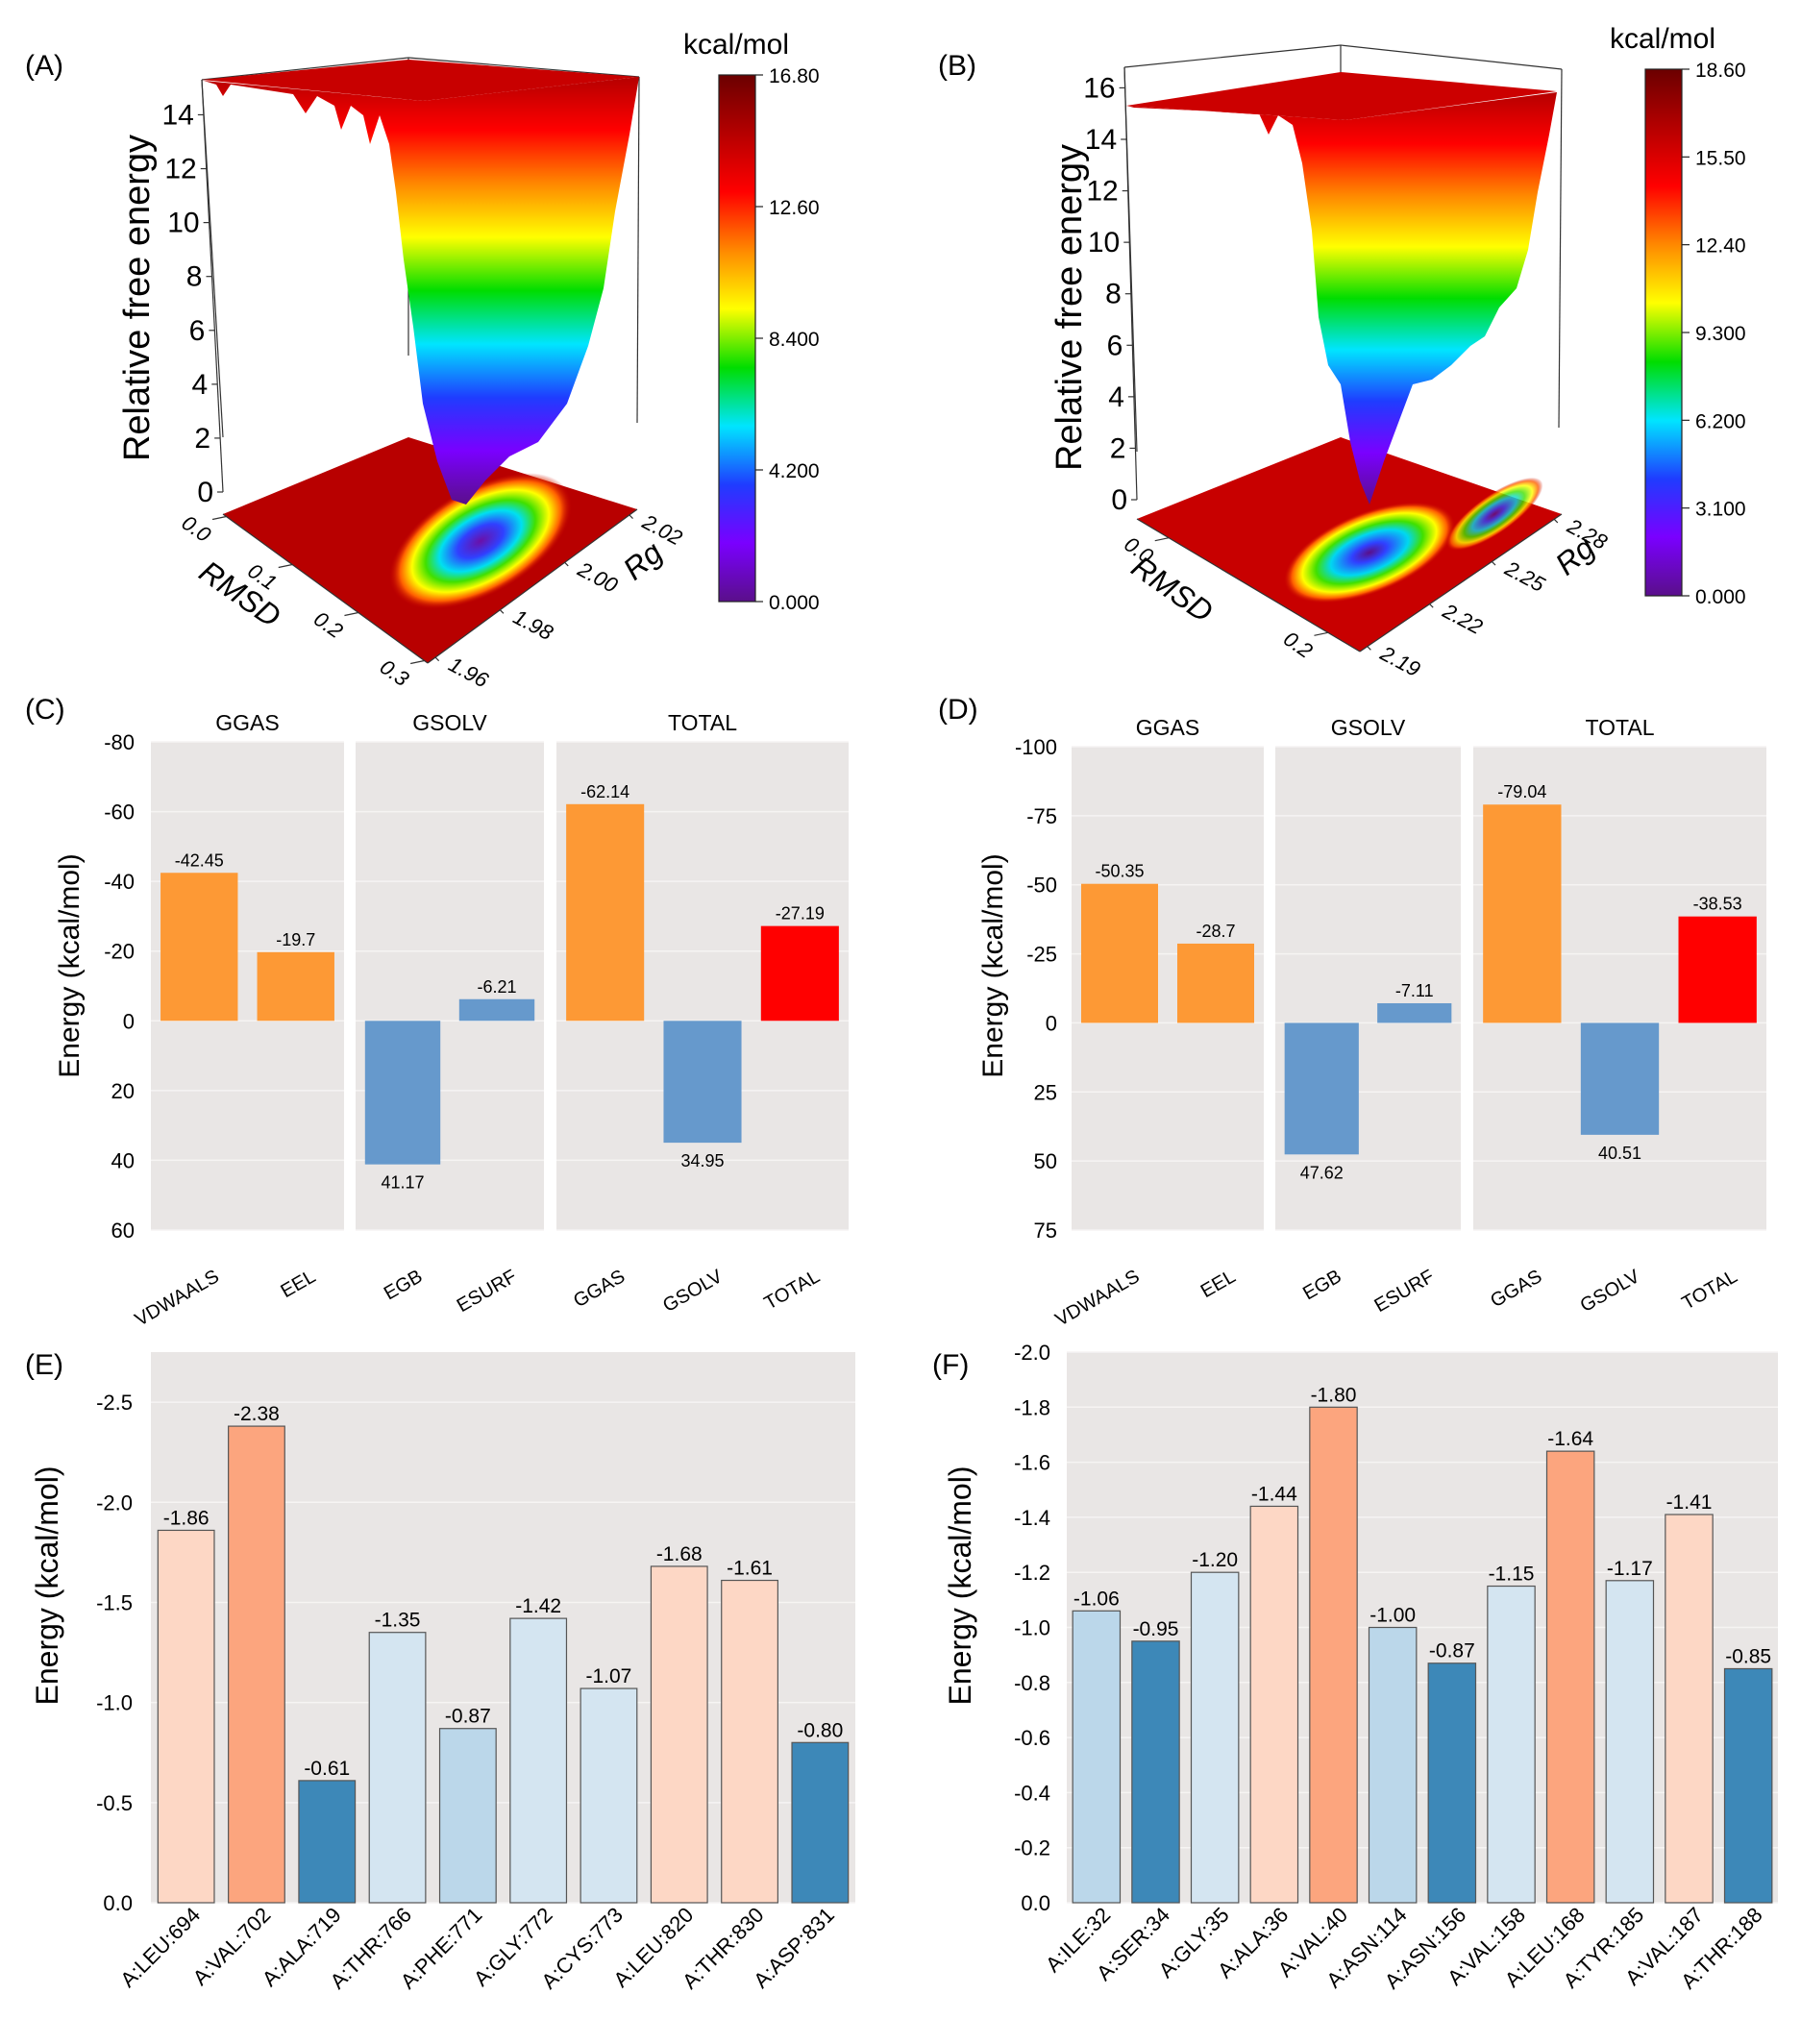  What do you see at coordinates (299, 1284) in the screenshot?
I see `x-tick-label: EEL` at bounding box center [299, 1284].